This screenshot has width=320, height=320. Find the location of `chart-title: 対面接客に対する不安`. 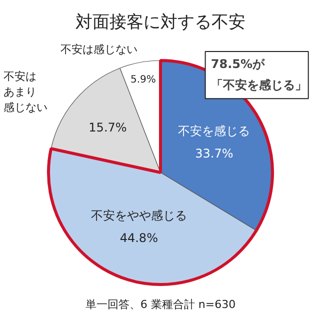

chart-title: 対面接客に対する不安 is located at coordinates (161, 22).